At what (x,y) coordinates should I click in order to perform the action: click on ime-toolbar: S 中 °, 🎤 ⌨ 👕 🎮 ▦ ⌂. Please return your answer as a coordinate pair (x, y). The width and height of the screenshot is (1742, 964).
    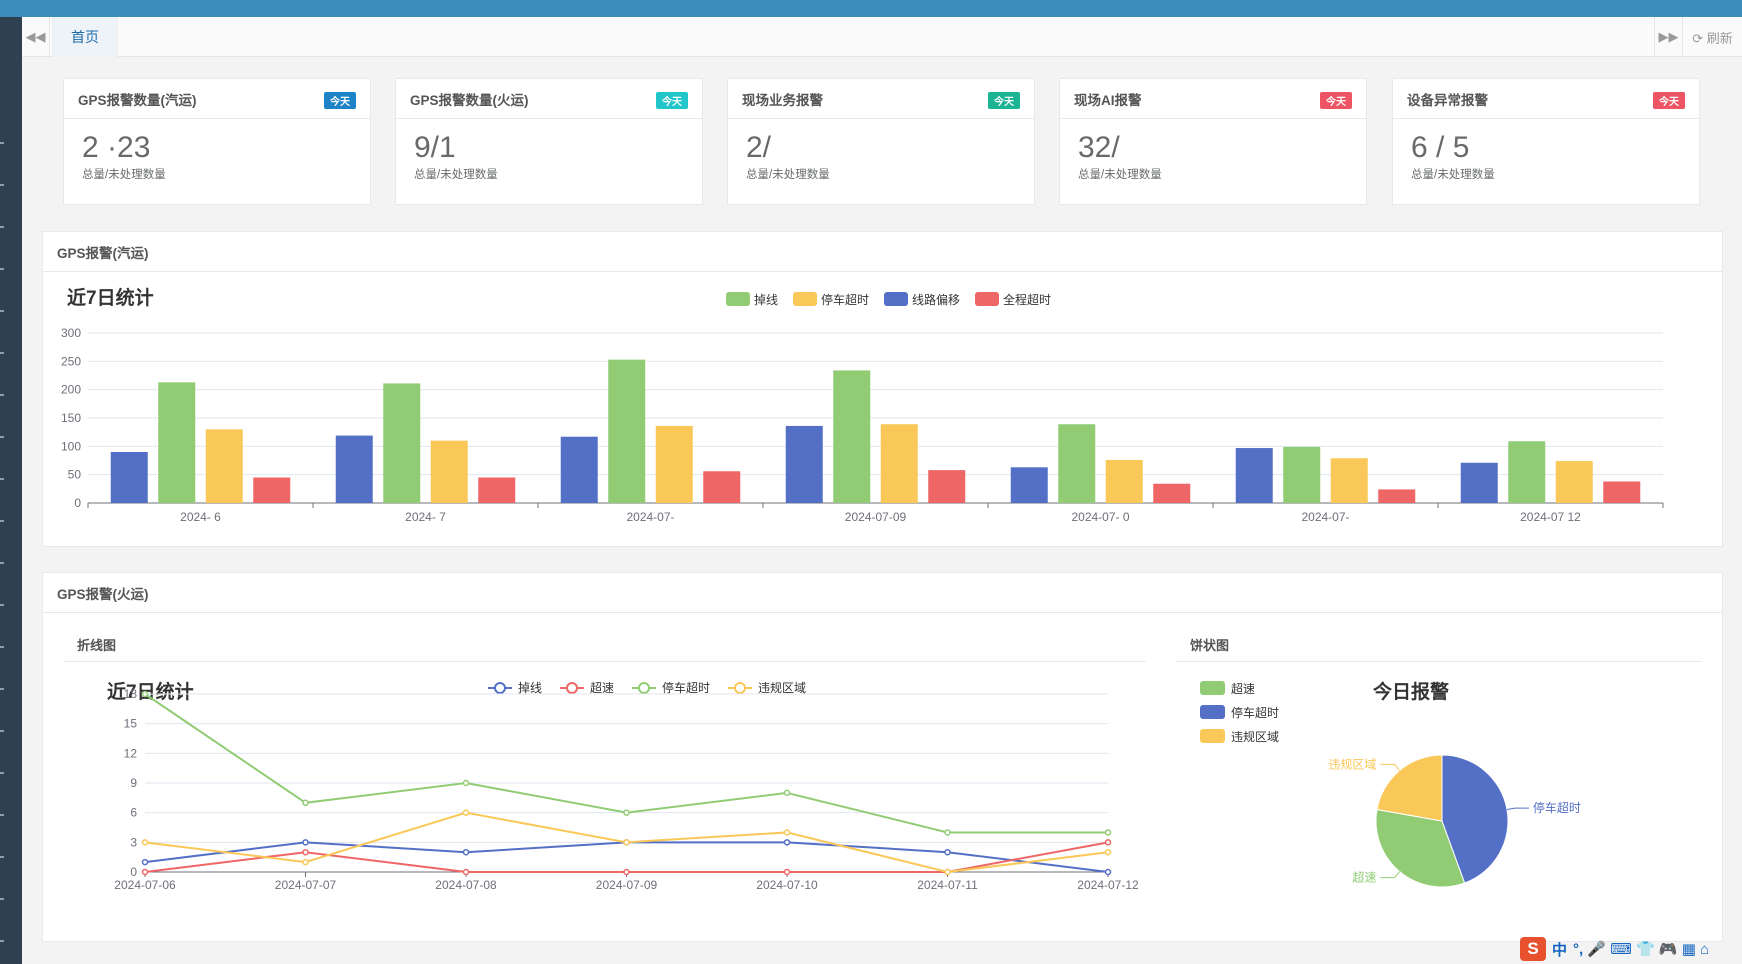
    Looking at the image, I should click on (1627, 949).